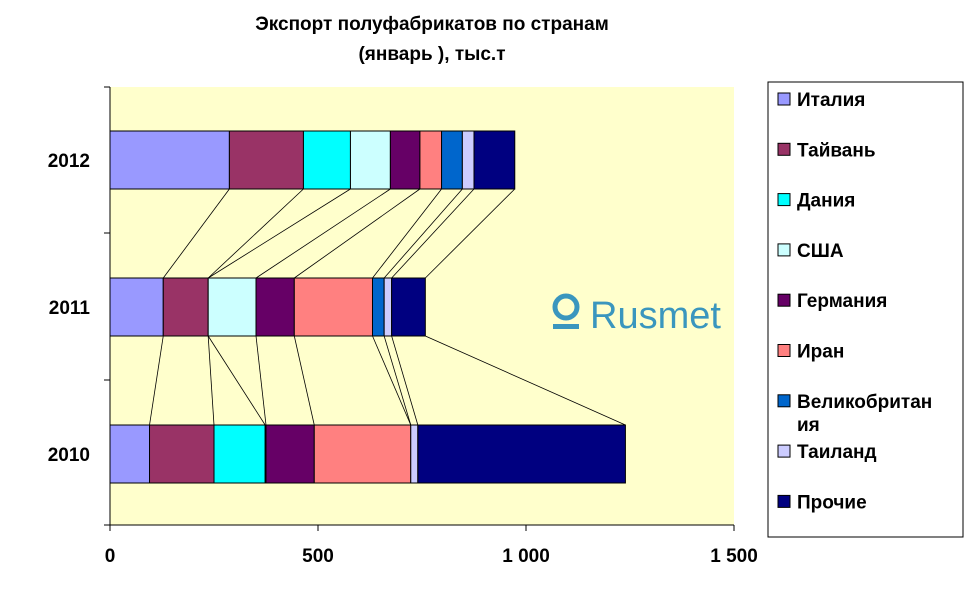 This screenshot has height=604, width=970. I want to click on legend-label: Прочие, so click(832, 502).